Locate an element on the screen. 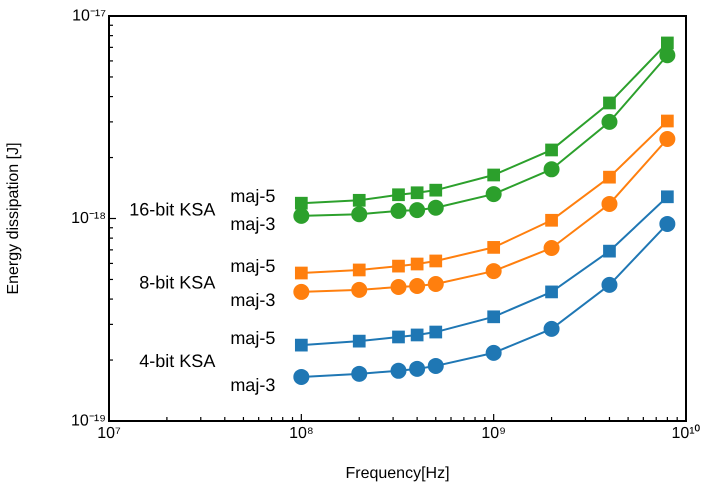 This screenshot has height=487, width=712. x-tick-label: 10⁸ is located at coordinates (301, 433).